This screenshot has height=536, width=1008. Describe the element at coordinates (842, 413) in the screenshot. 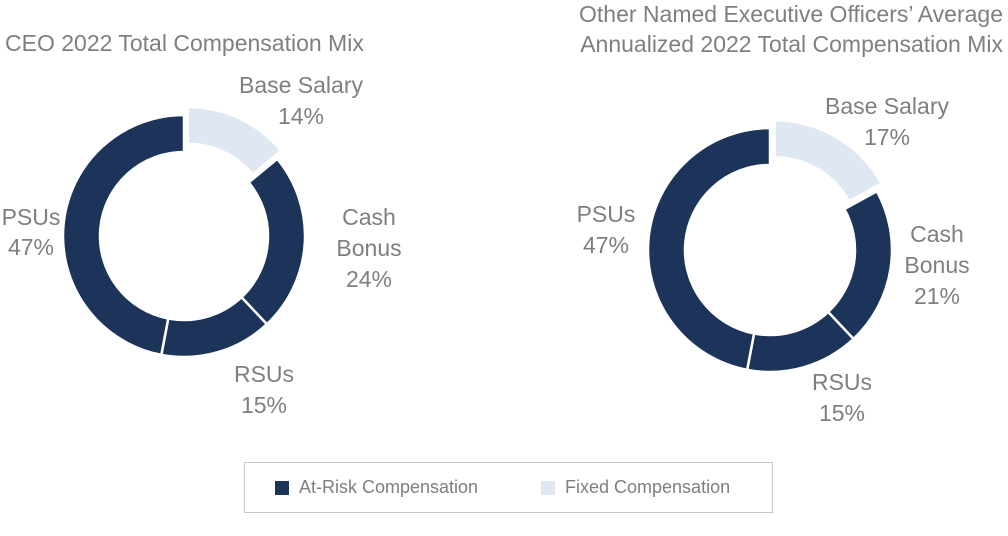

I see `neo-value-rsus: 15%` at that location.